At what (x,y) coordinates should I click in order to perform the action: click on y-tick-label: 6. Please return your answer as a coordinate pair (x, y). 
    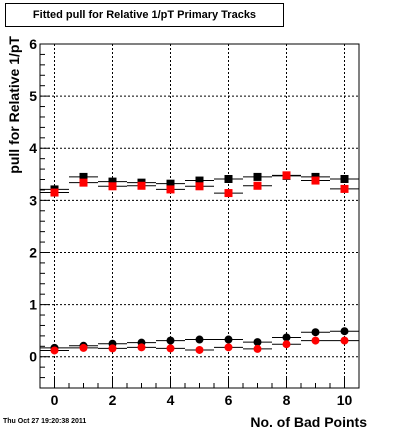
    Looking at the image, I should click on (33, 44).